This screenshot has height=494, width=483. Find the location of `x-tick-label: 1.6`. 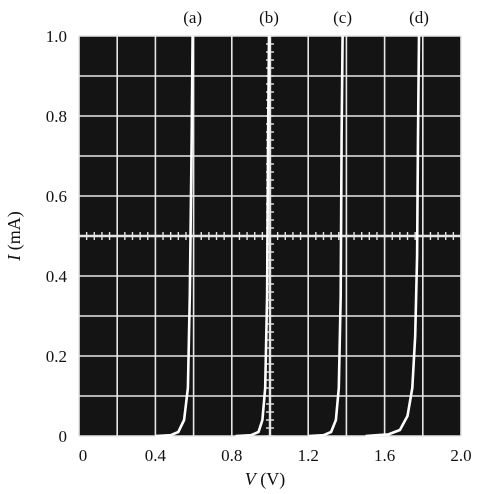

x-tick-label: 1.6 is located at coordinates (384, 455).